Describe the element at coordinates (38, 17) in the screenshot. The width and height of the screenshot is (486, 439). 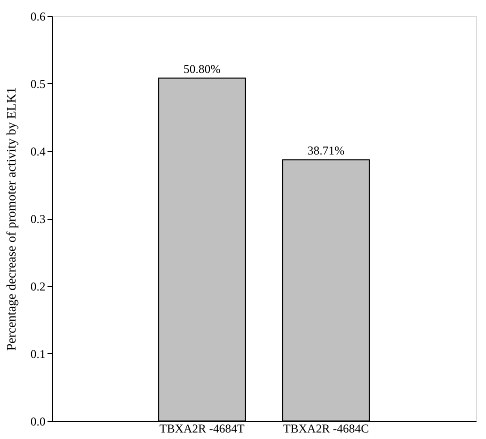
I see `y-tick-label: 0.6` at that location.